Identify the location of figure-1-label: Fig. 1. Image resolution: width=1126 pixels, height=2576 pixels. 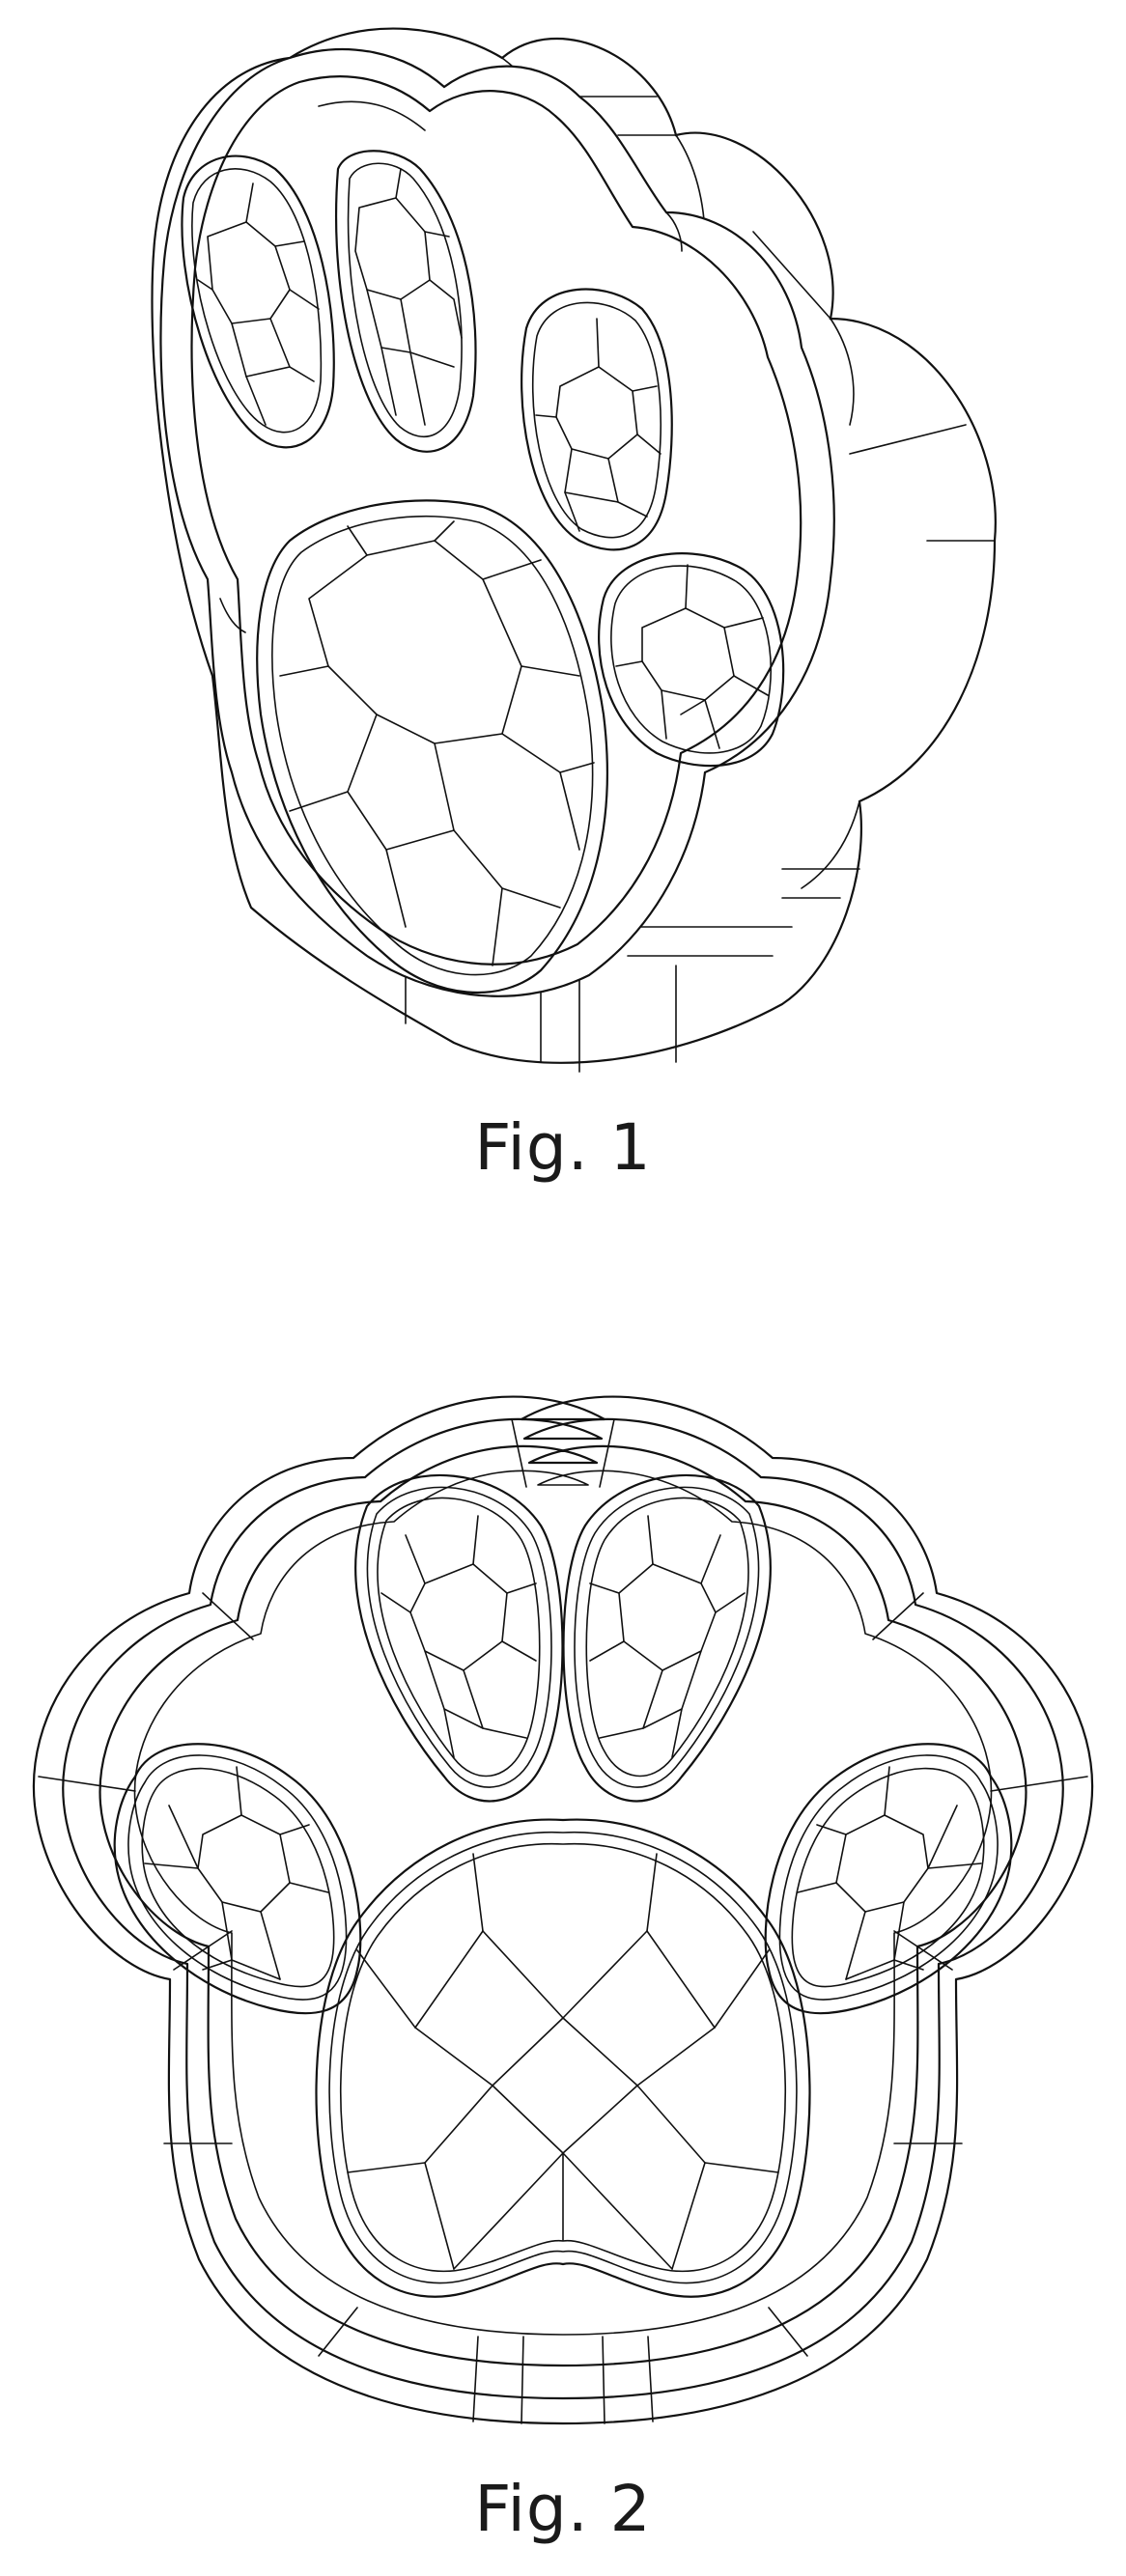
(563, 1147).